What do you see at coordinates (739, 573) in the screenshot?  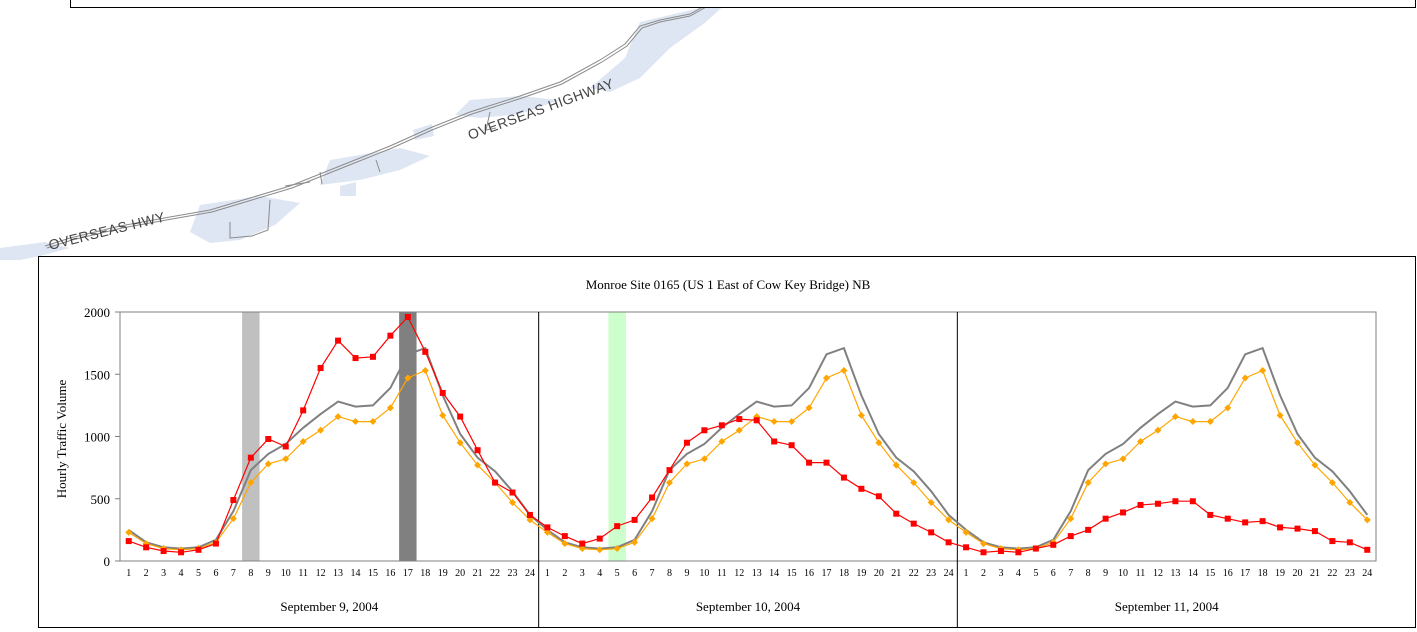 I see `x-tick-label: 12` at bounding box center [739, 573].